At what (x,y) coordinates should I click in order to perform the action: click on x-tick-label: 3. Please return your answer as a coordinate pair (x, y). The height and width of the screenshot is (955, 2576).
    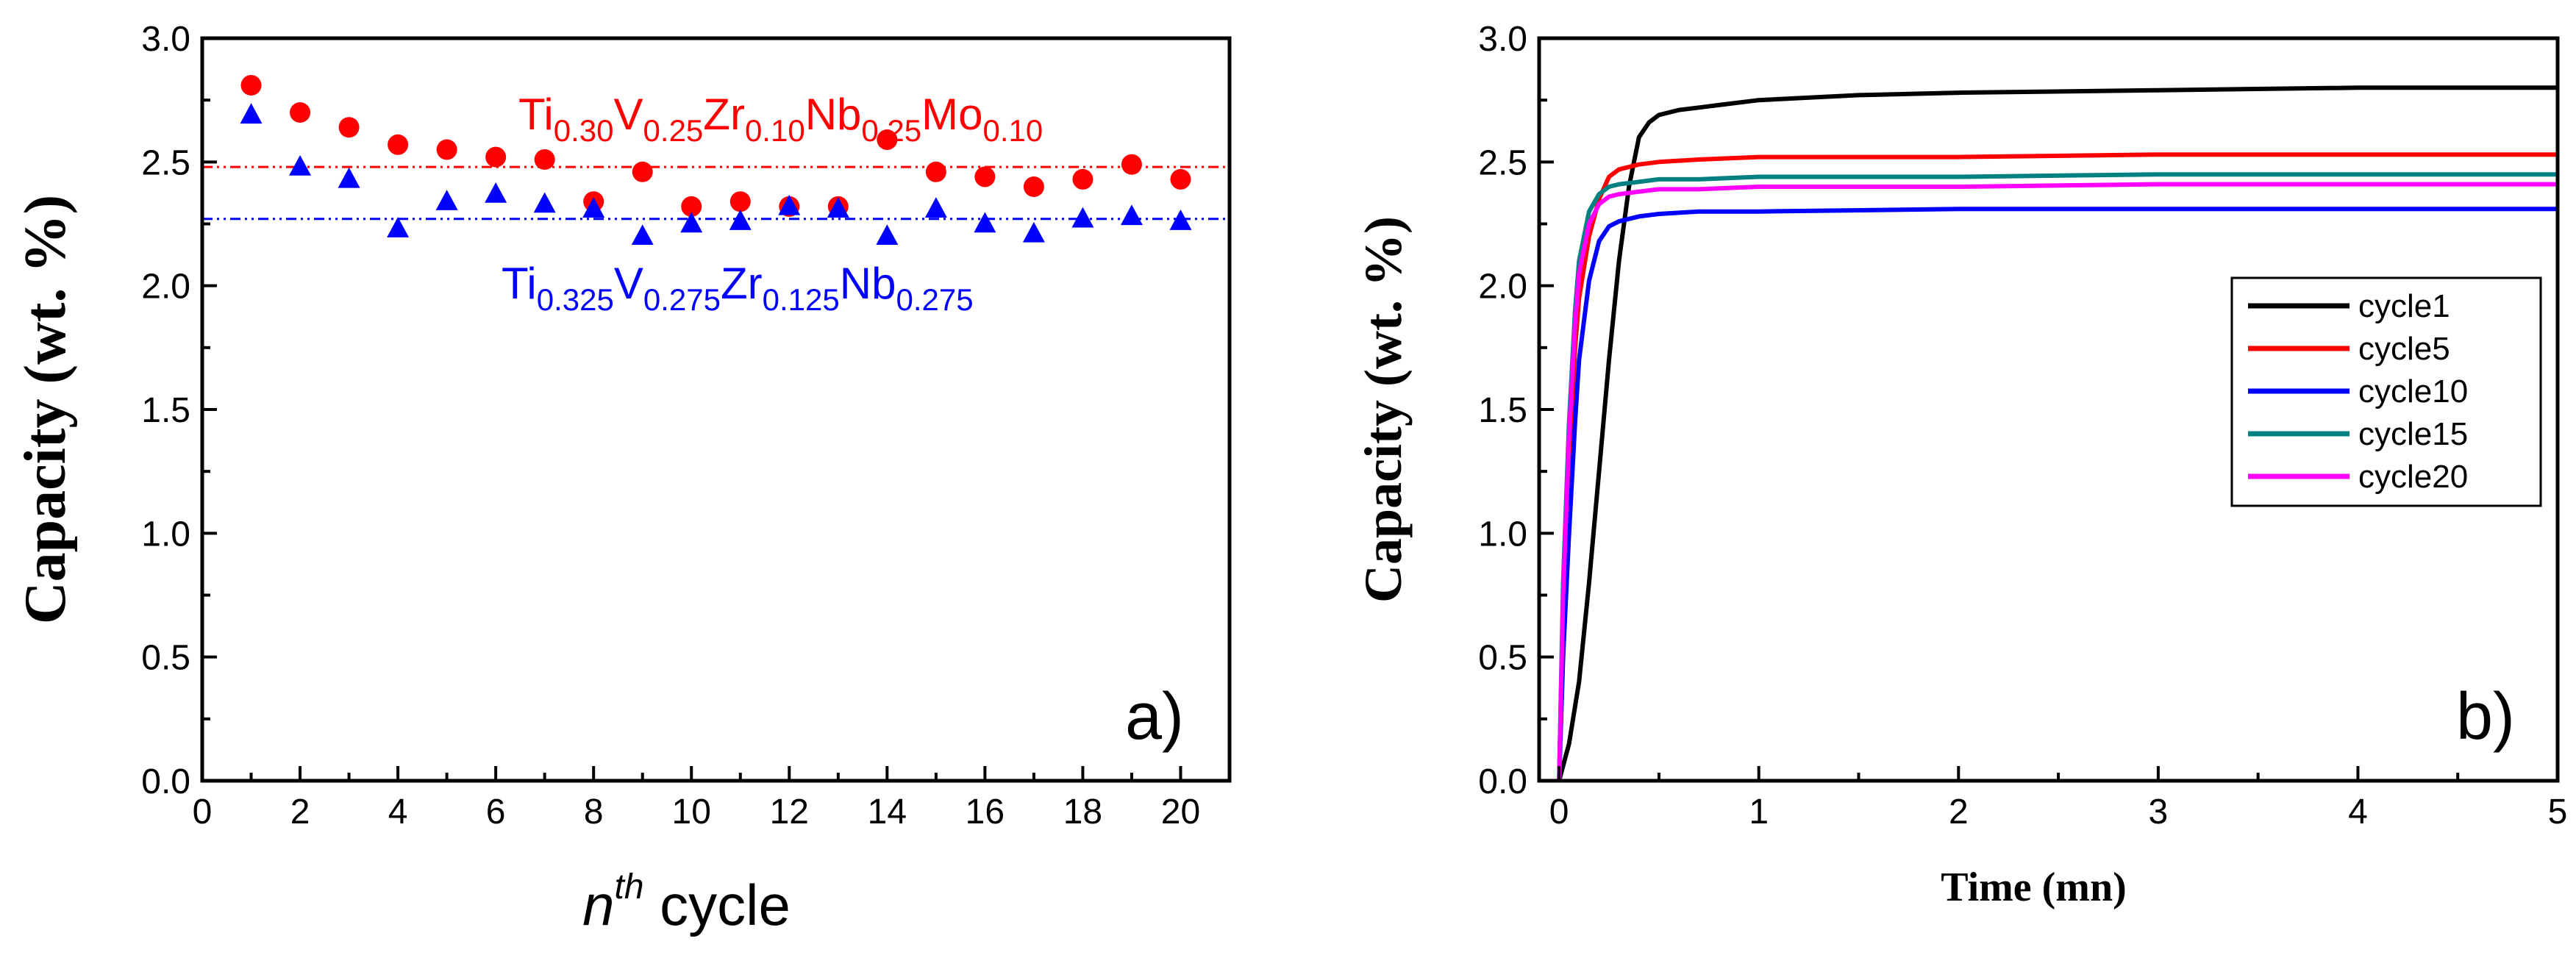
    Looking at the image, I should click on (2159, 812).